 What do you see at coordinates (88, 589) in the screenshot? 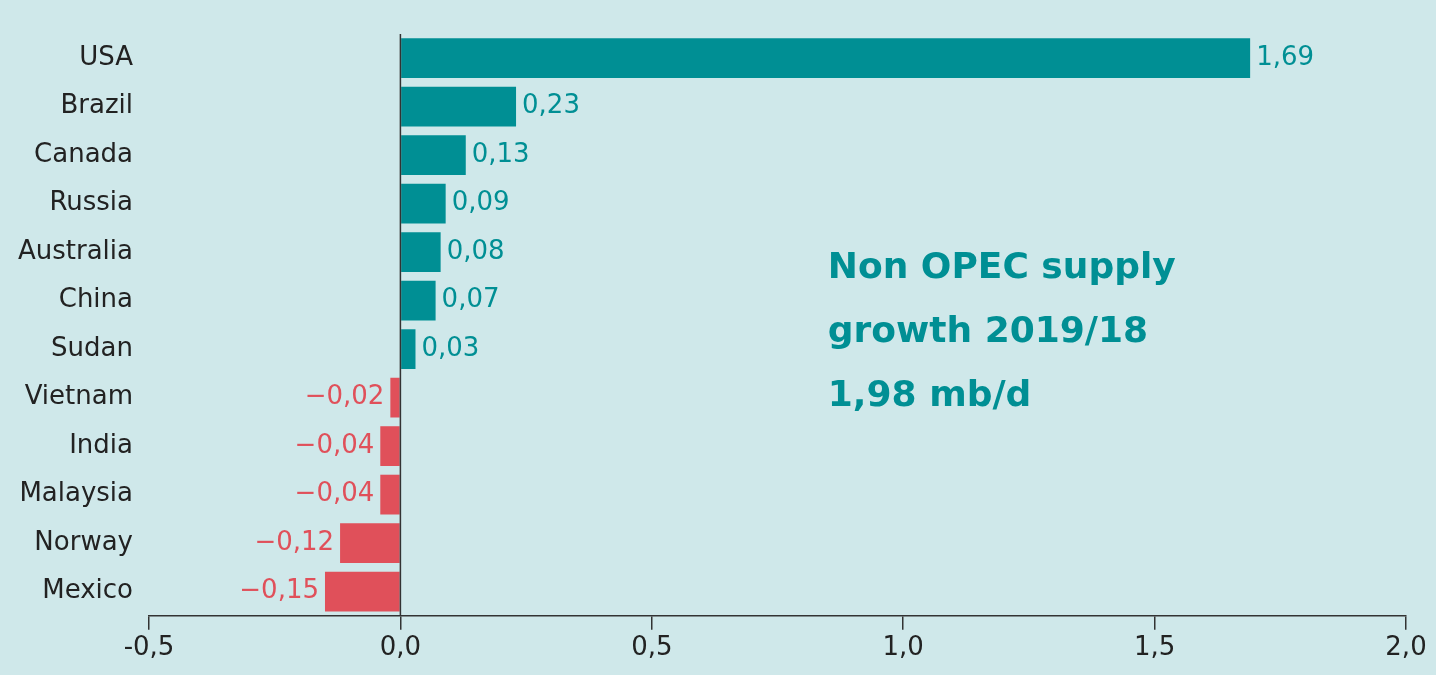
I see `y-tick-label: Mexico` at bounding box center [88, 589].